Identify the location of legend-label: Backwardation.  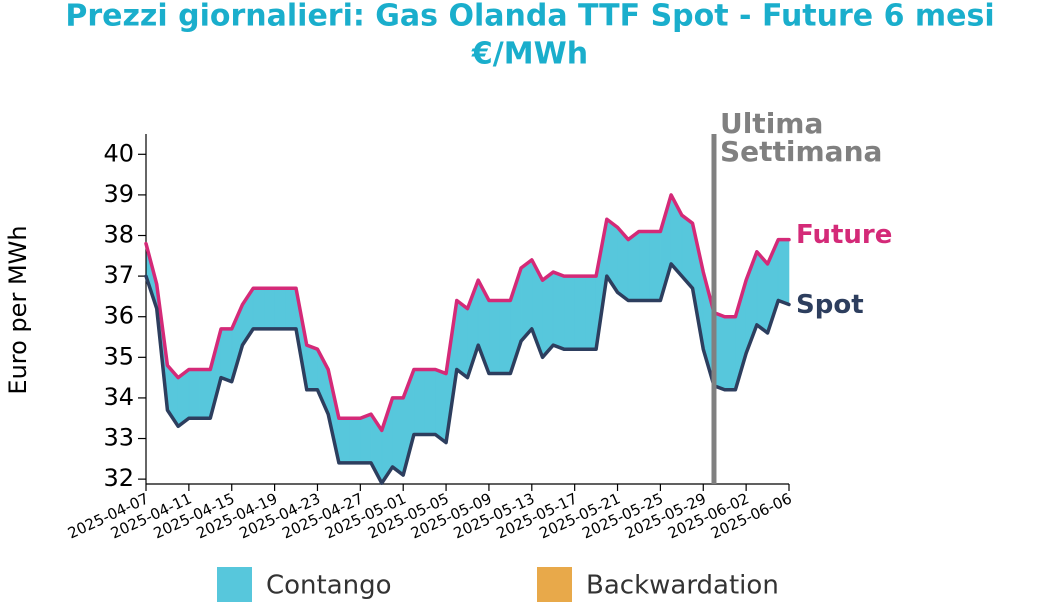
(682, 586).